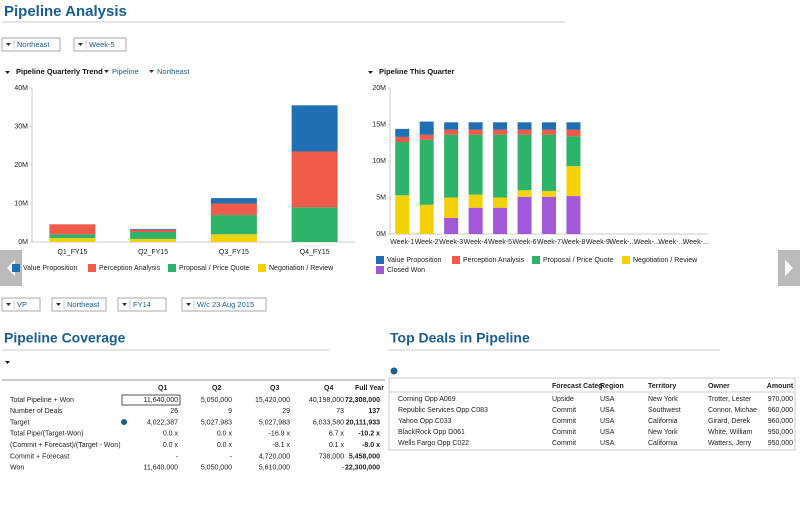 This screenshot has height=522, width=800. I want to click on column-header: Region, so click(612, 386).